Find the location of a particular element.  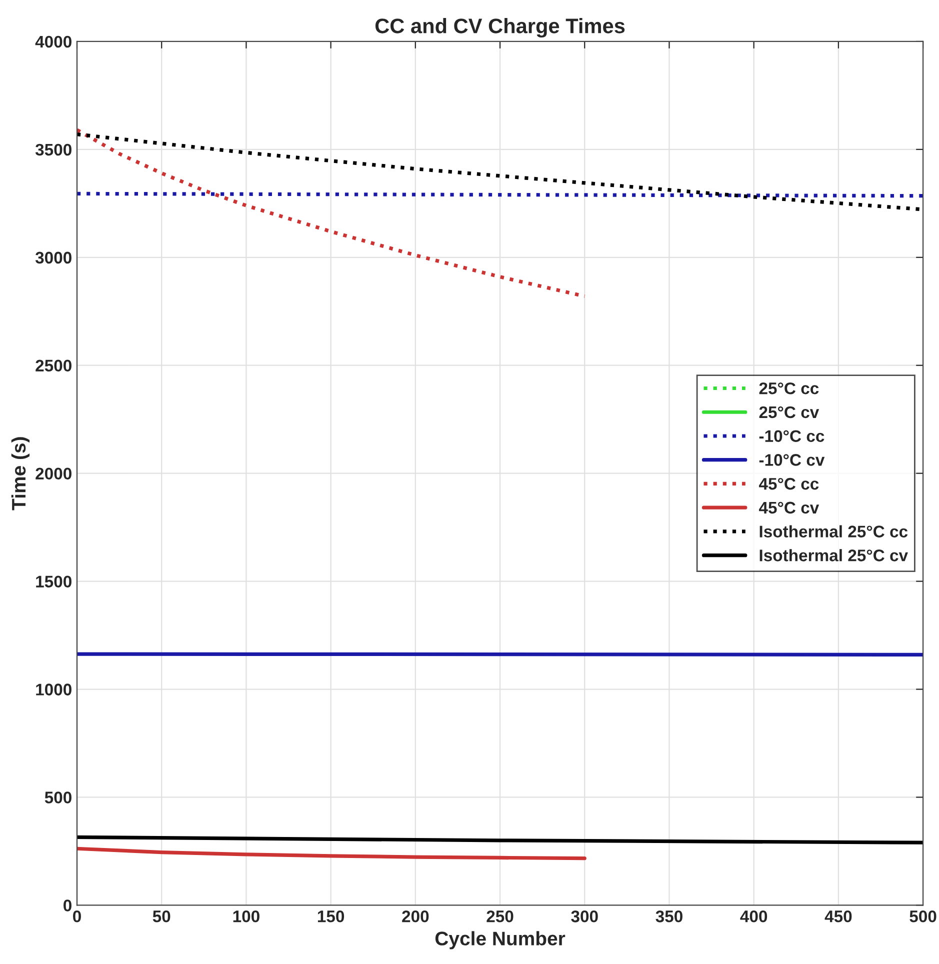

y-tick-label: 2500 is located at coordinates (54, 366).